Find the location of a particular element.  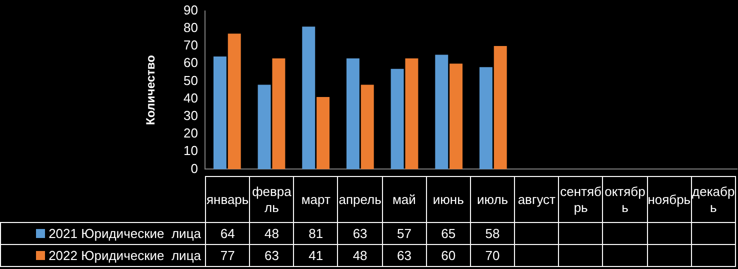

data-label: 64 is located at coordinates (228, 233).